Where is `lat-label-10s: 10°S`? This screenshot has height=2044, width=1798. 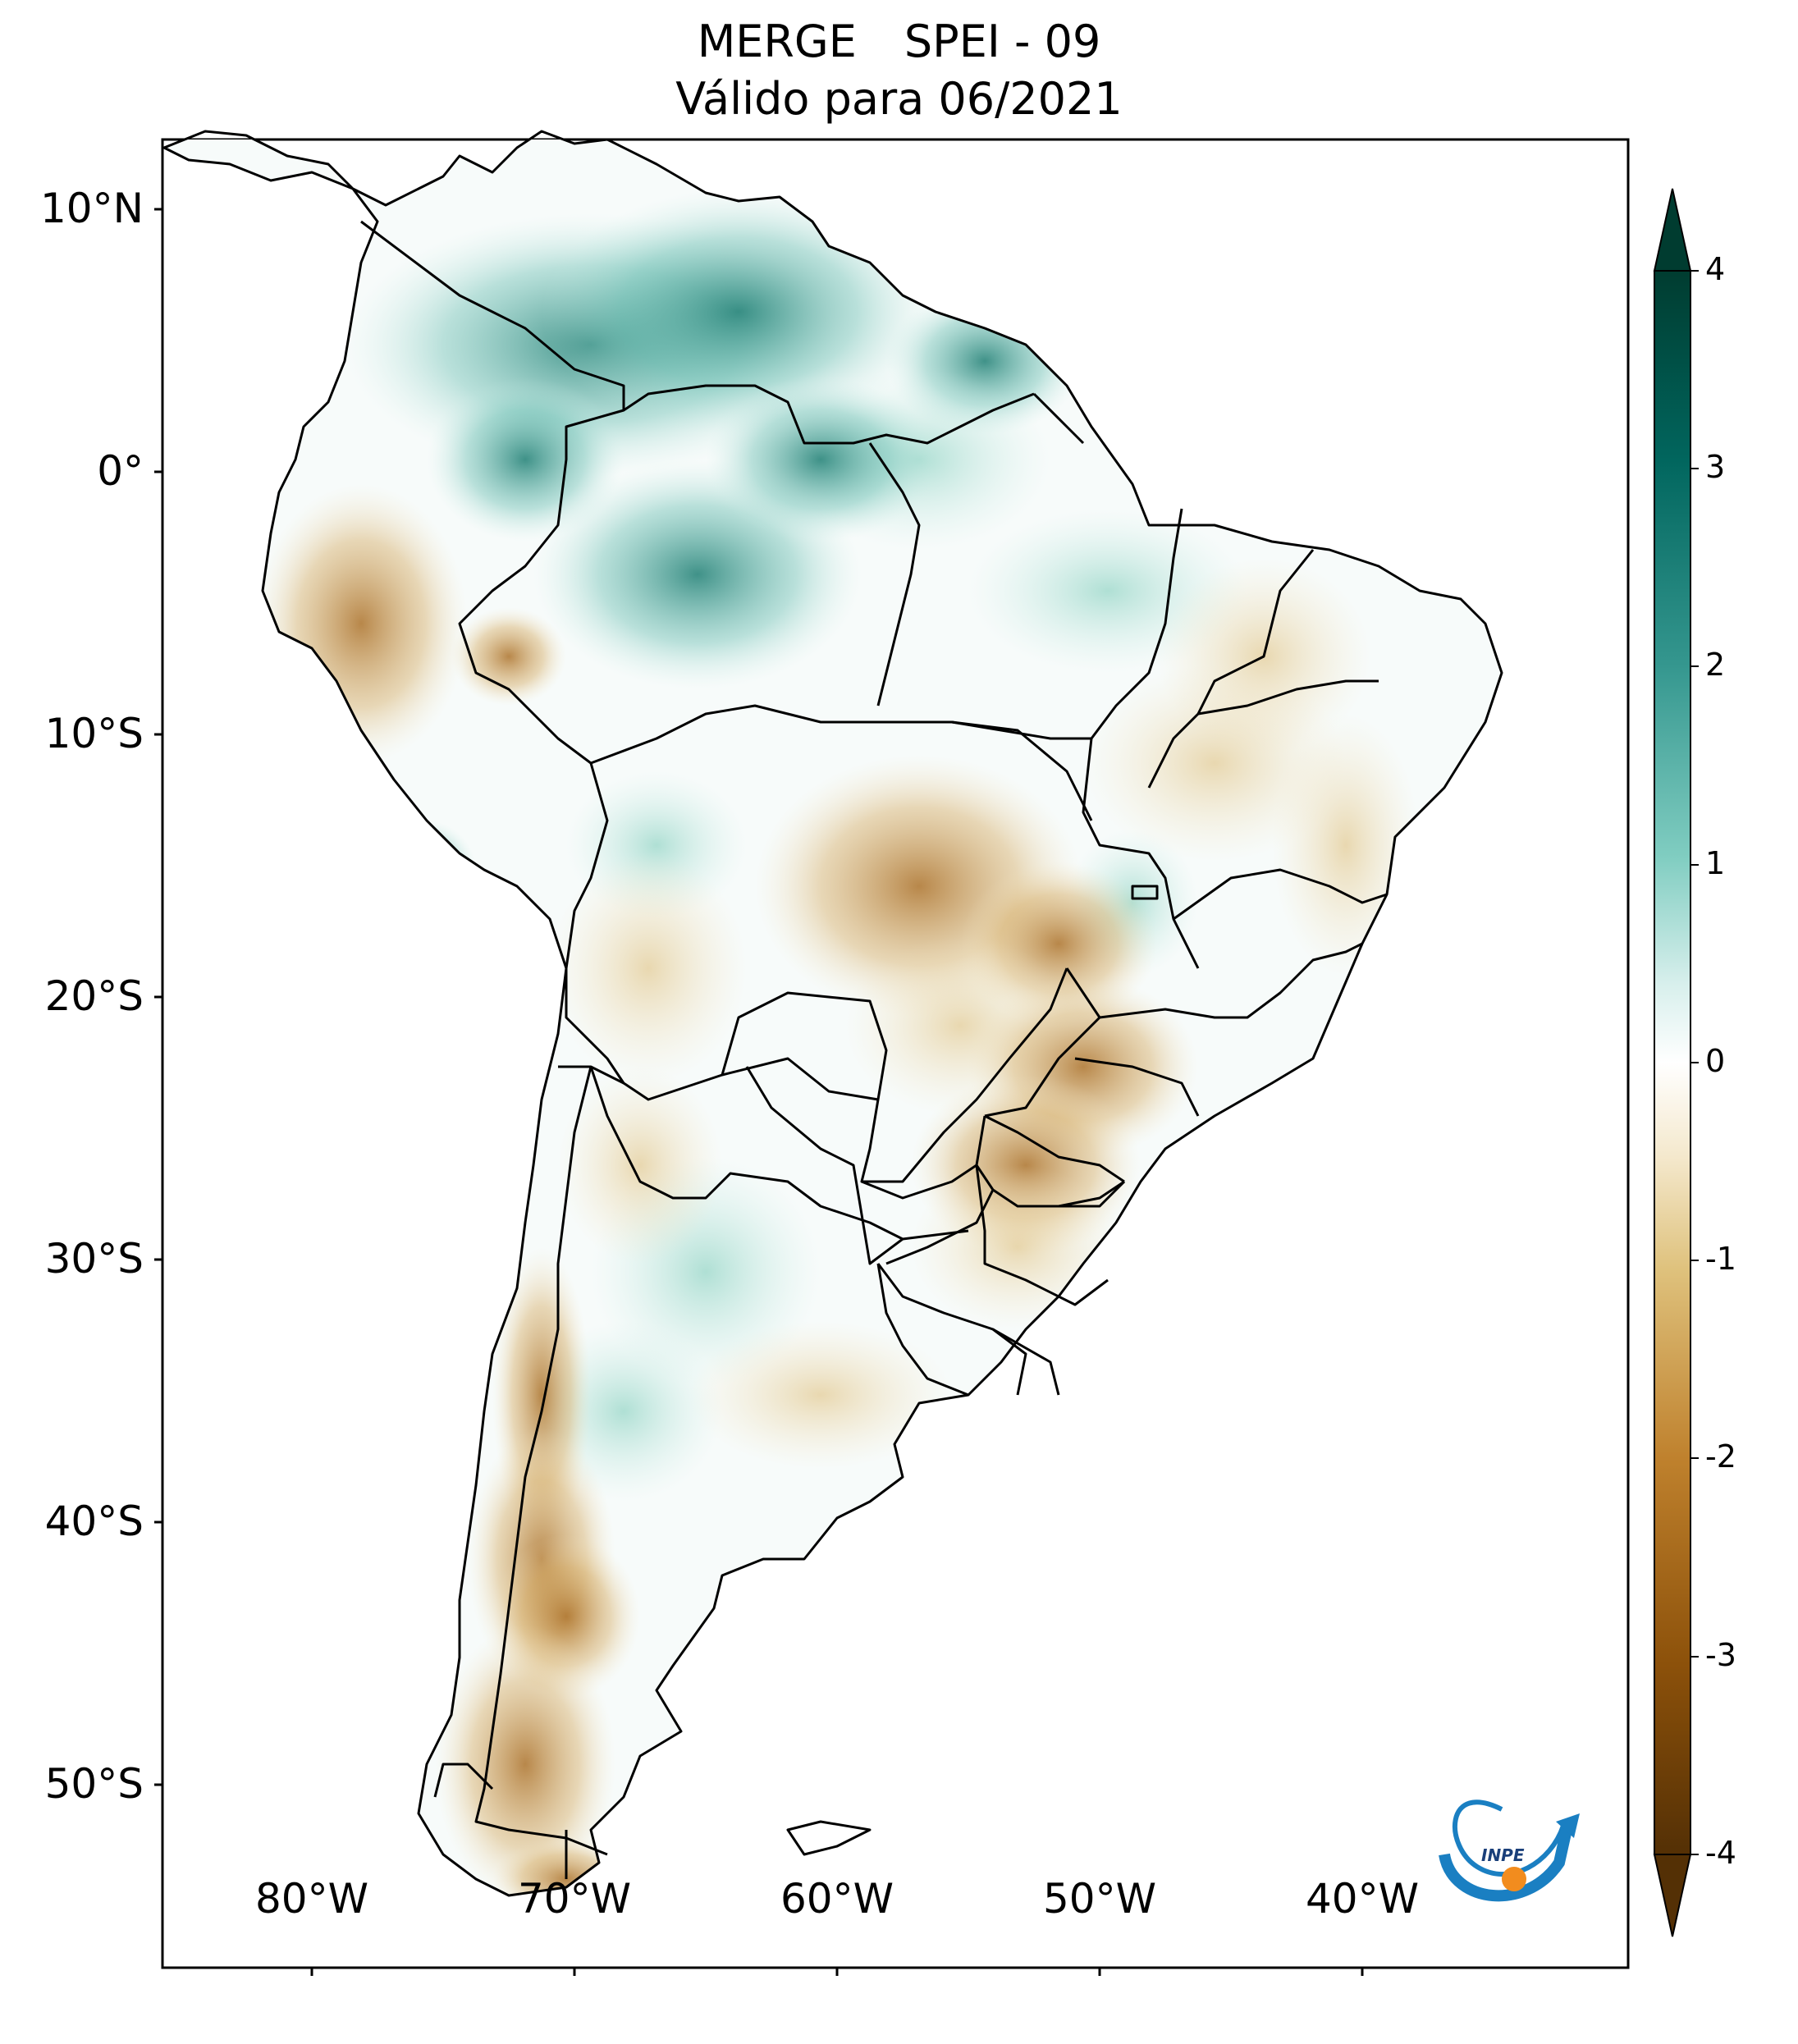
lat-label-10s: 10°S is located at coordinates (94, 733).